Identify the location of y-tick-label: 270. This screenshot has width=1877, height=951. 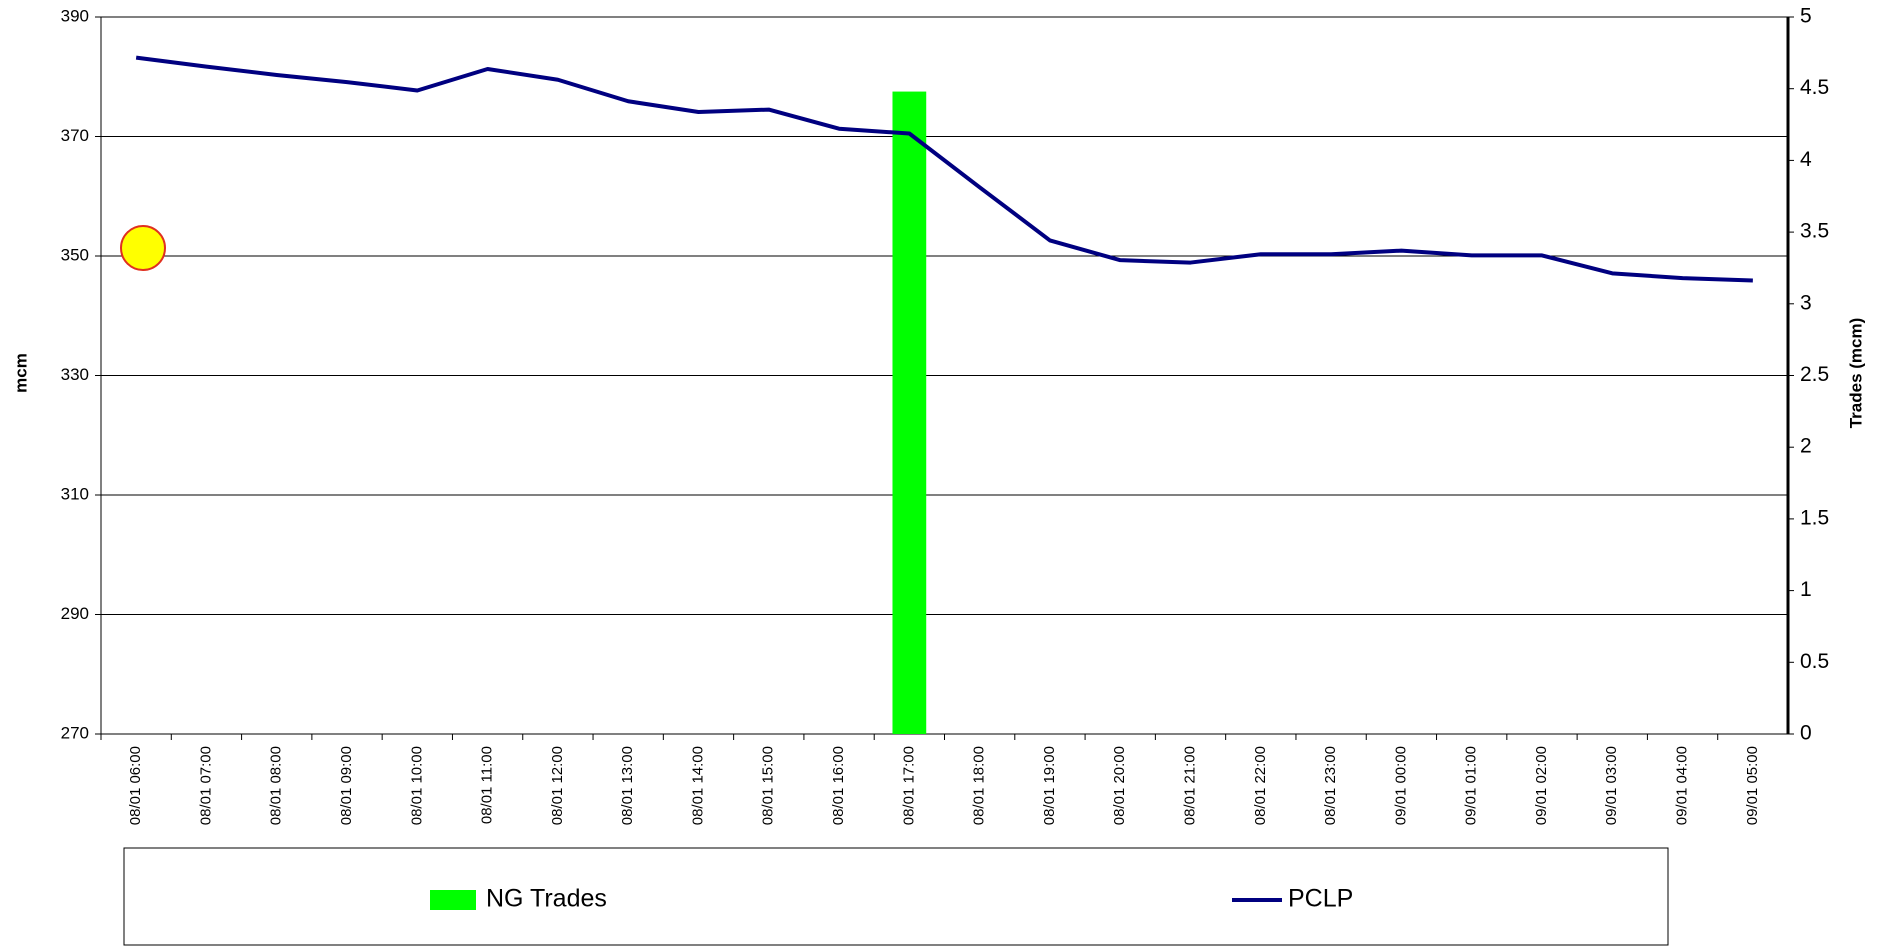
(75, 732).